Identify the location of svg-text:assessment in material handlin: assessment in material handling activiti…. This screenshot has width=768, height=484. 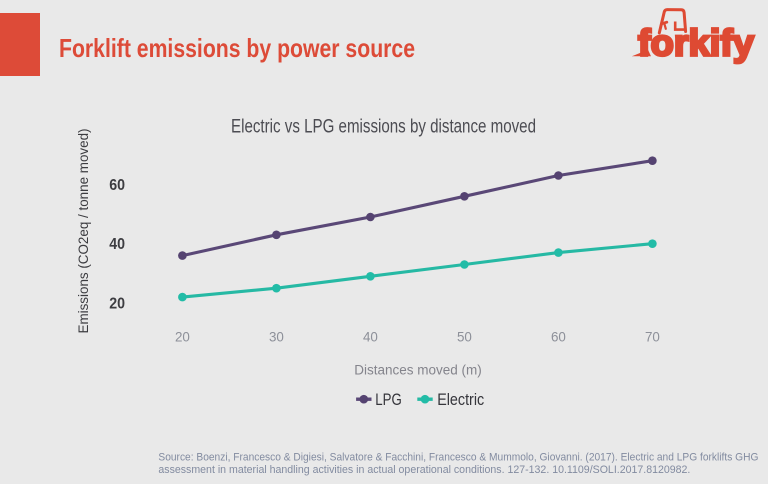
(424, 470).